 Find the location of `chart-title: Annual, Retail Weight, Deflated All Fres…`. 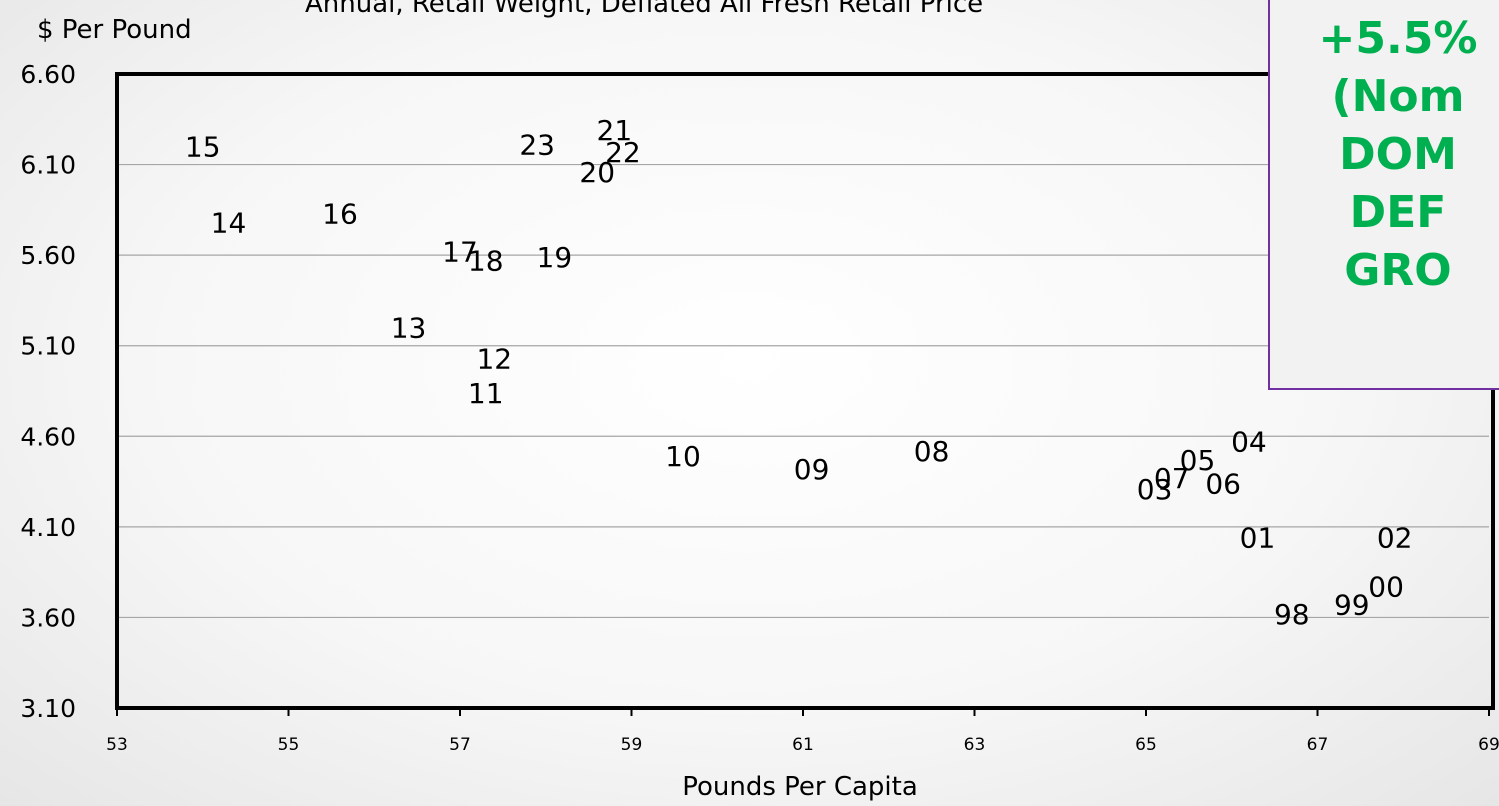

chart-title: Annual, Retail Weight, Deflated All Fres… is located at coordinates (644, 9).